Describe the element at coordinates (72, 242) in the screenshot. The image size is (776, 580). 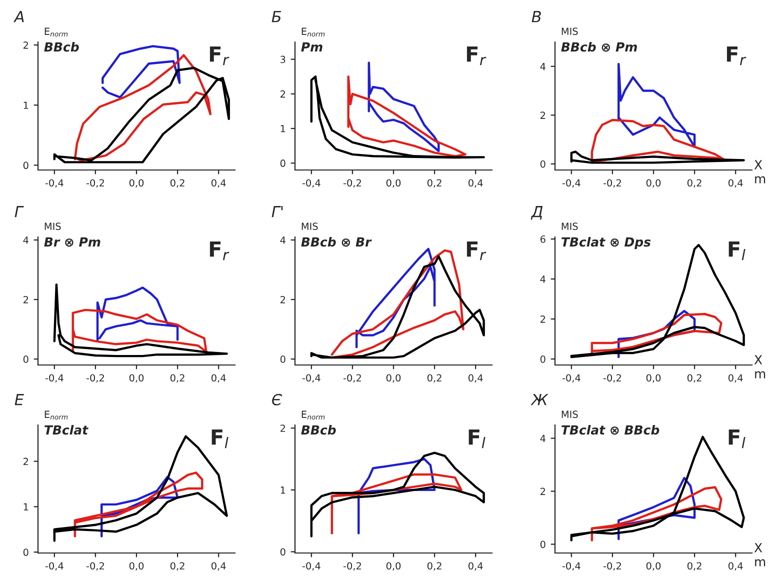
I see `chart-subtitle: Br ⊗ Pm` at that location.